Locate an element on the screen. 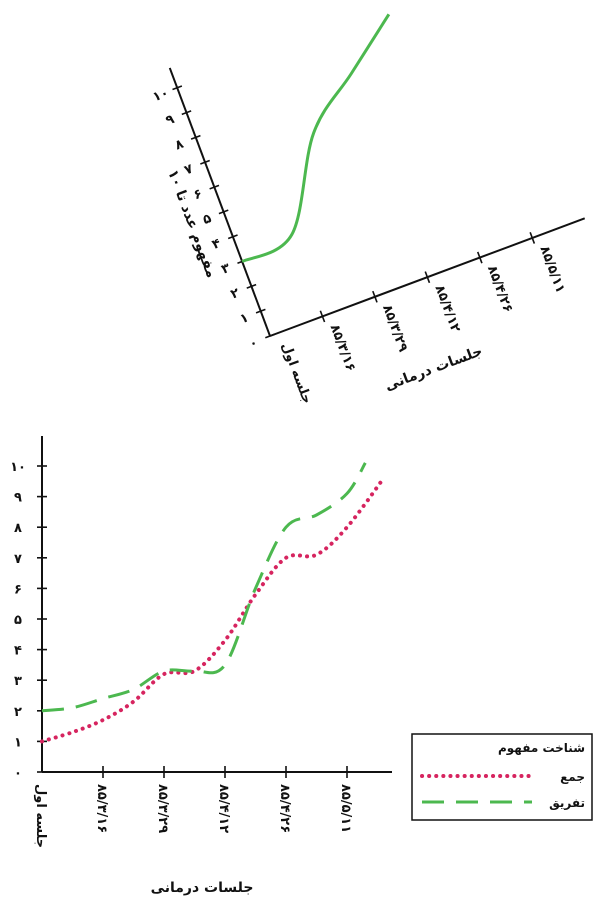 The height and width of the screenshot is (903, 594). legend-label-1: تفریق is located at coordinates (567, 803).